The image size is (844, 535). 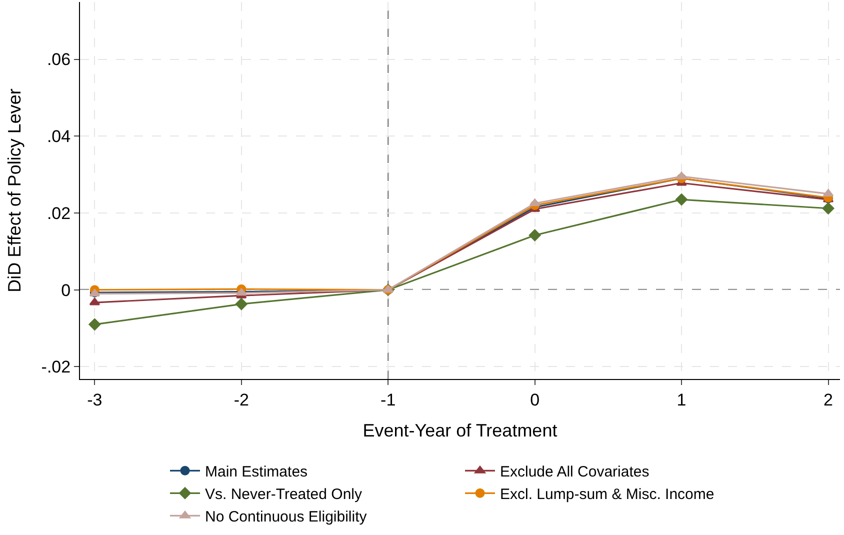 What do you see at coordinates (58, 136) in the screenshot?
I see `y-tick-label: .04` at bounding box center [58, 136].